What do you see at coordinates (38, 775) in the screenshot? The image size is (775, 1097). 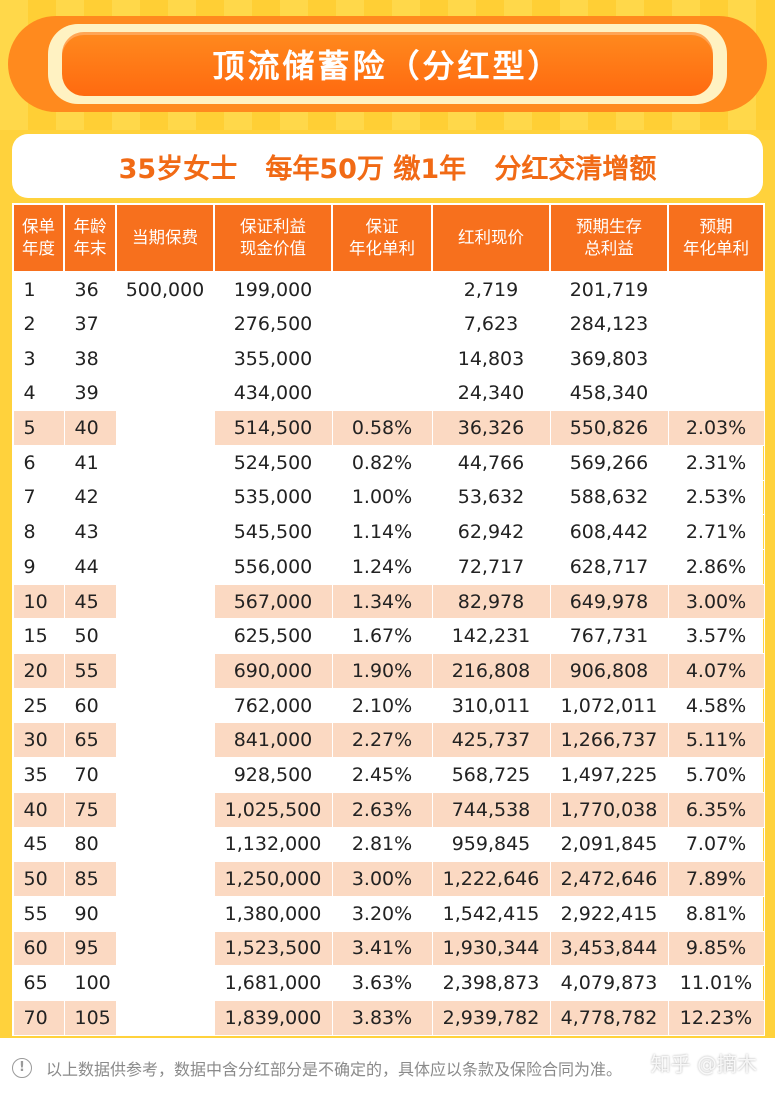 I see `cell-policy-year: 35` at bounding box center [38, 775].